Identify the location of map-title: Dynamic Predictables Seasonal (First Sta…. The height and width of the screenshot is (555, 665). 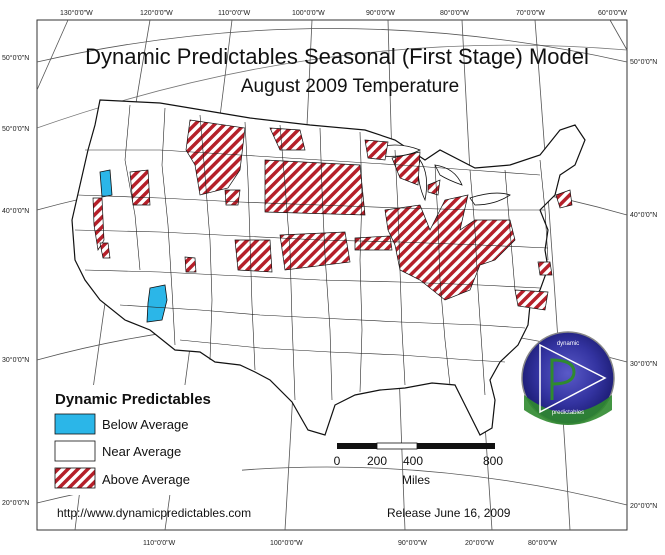
(337, 56).